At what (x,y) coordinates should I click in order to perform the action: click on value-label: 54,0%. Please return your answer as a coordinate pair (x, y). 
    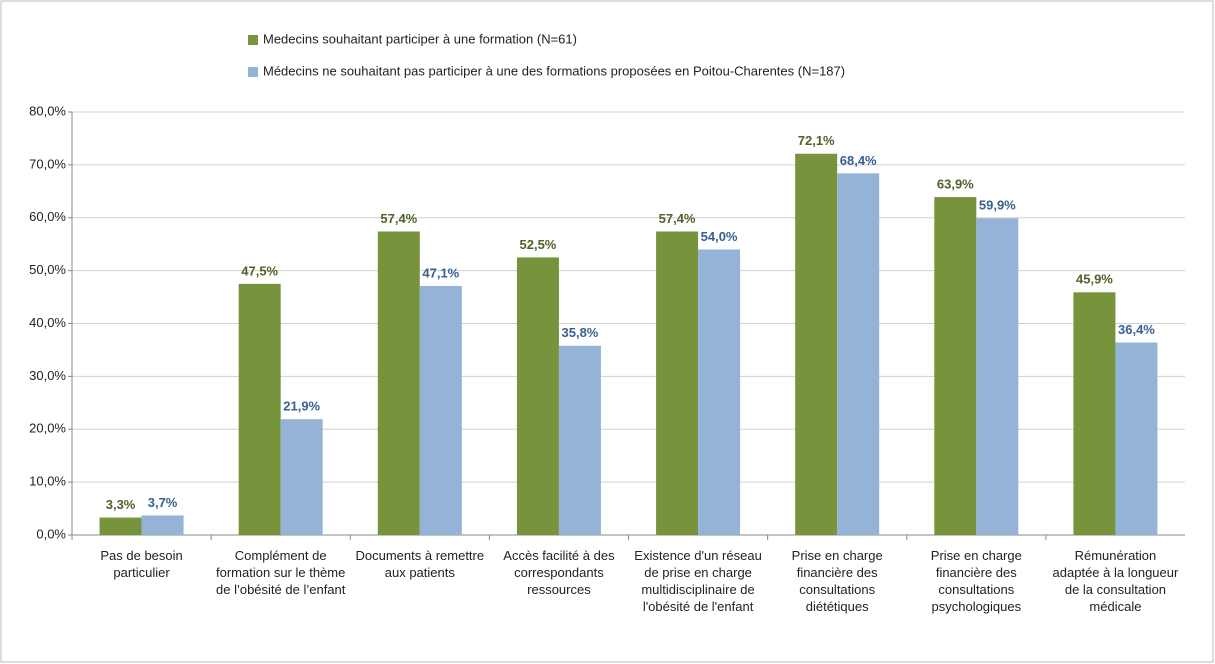
    Looking at the image, I should click on (719, 236).